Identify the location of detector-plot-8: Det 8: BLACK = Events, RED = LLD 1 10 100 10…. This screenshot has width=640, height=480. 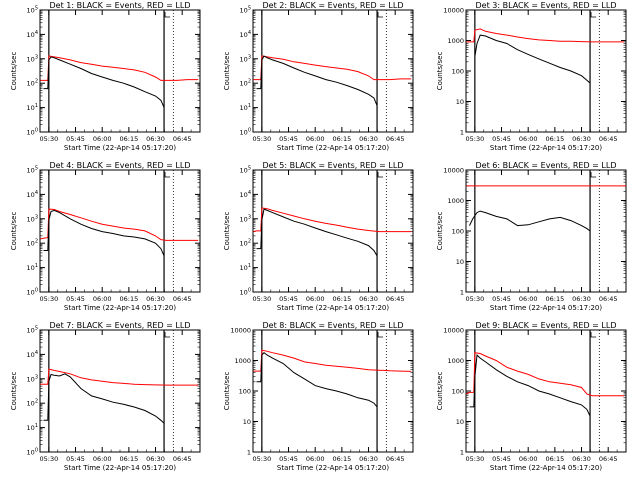
(318, 396).